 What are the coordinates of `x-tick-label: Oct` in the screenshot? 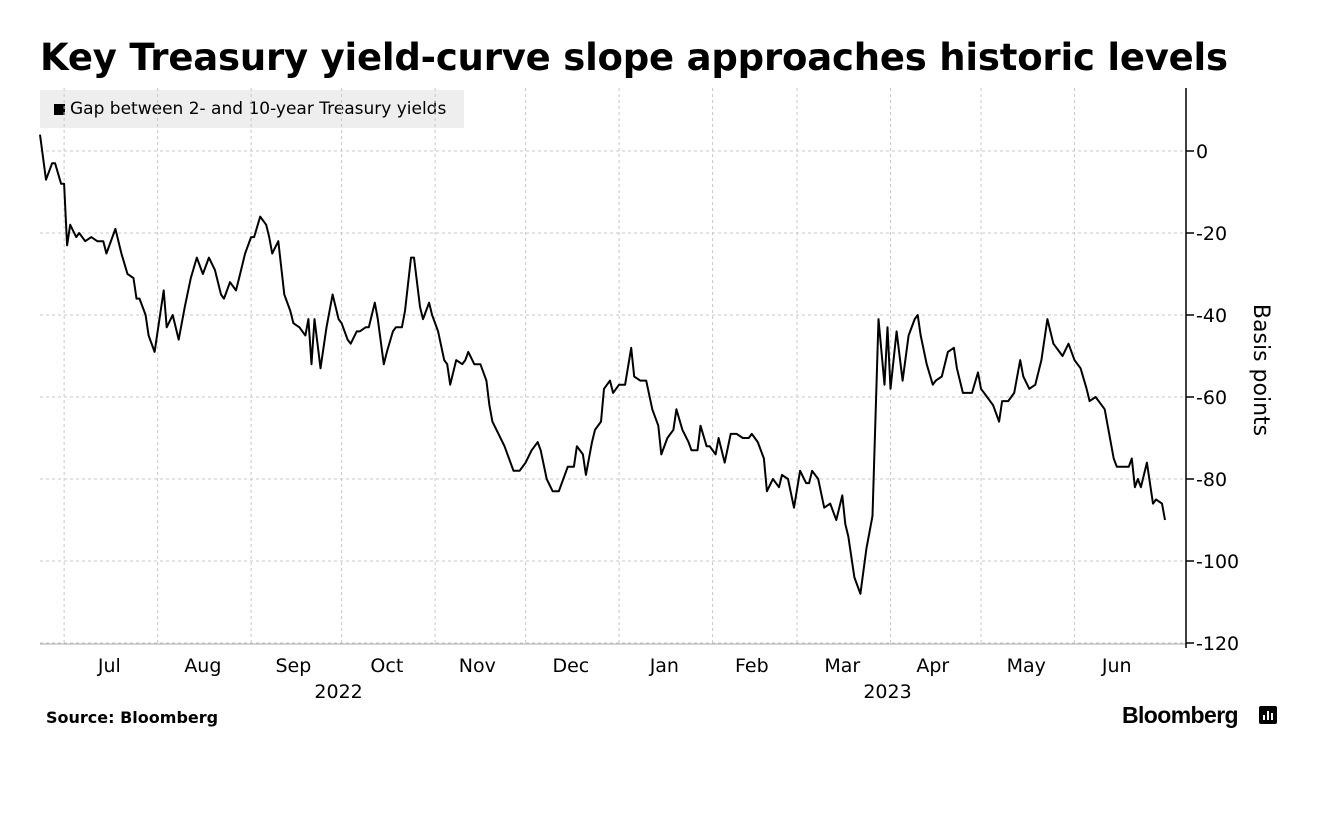 It's located at (386, 666).